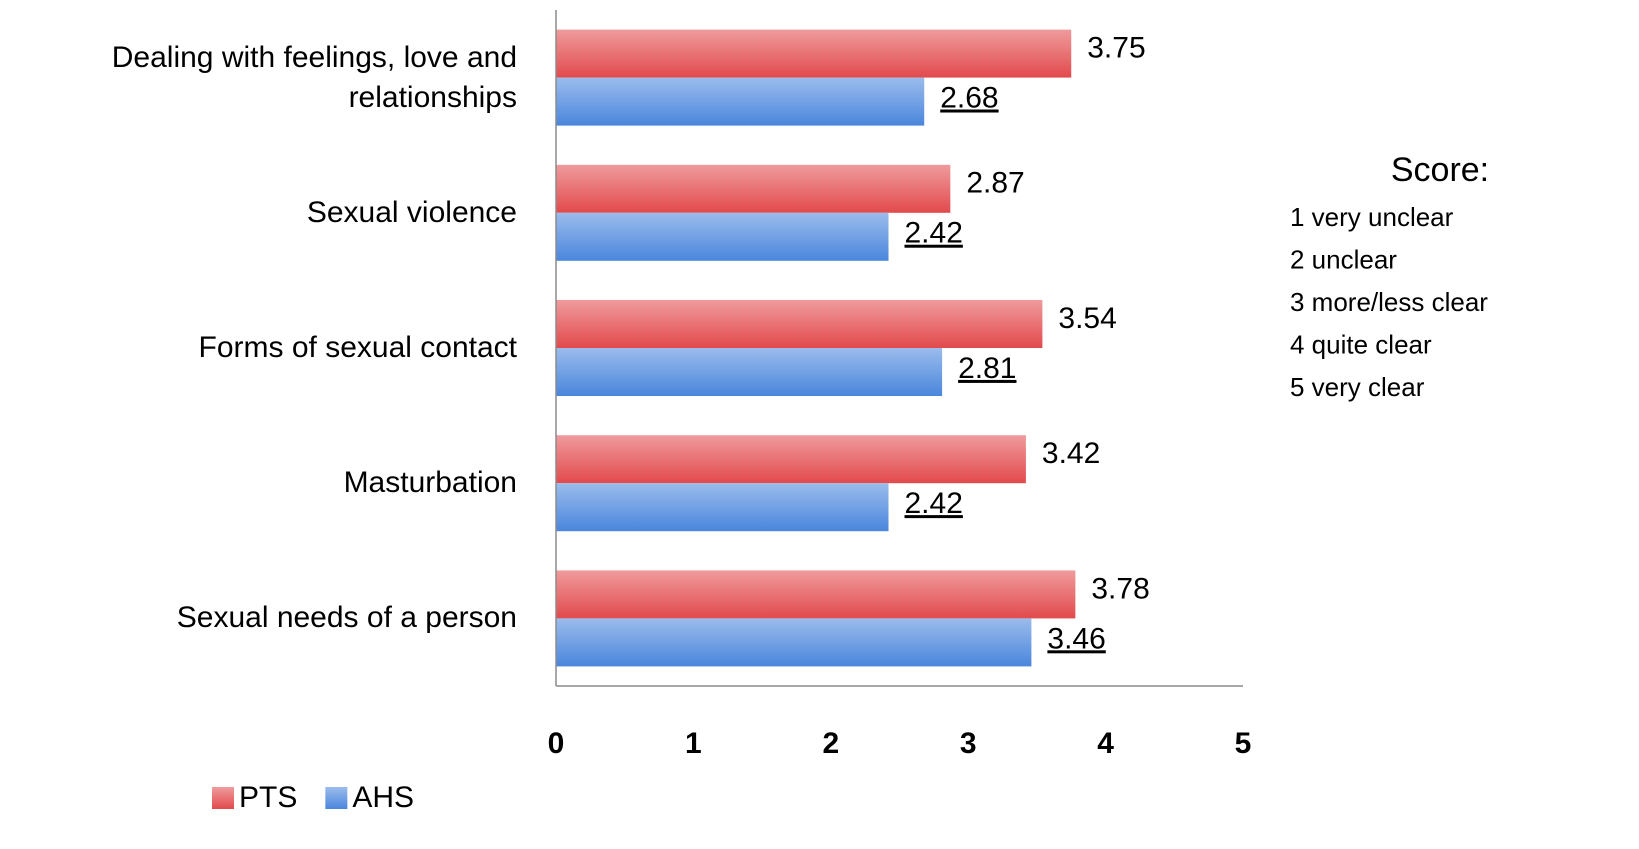 This screenshot has height=849, width=1639. What do you see at coordinates (987, 368) in the screenshot?
I see `value-label: 2.81` at bounding box center [987, 368].